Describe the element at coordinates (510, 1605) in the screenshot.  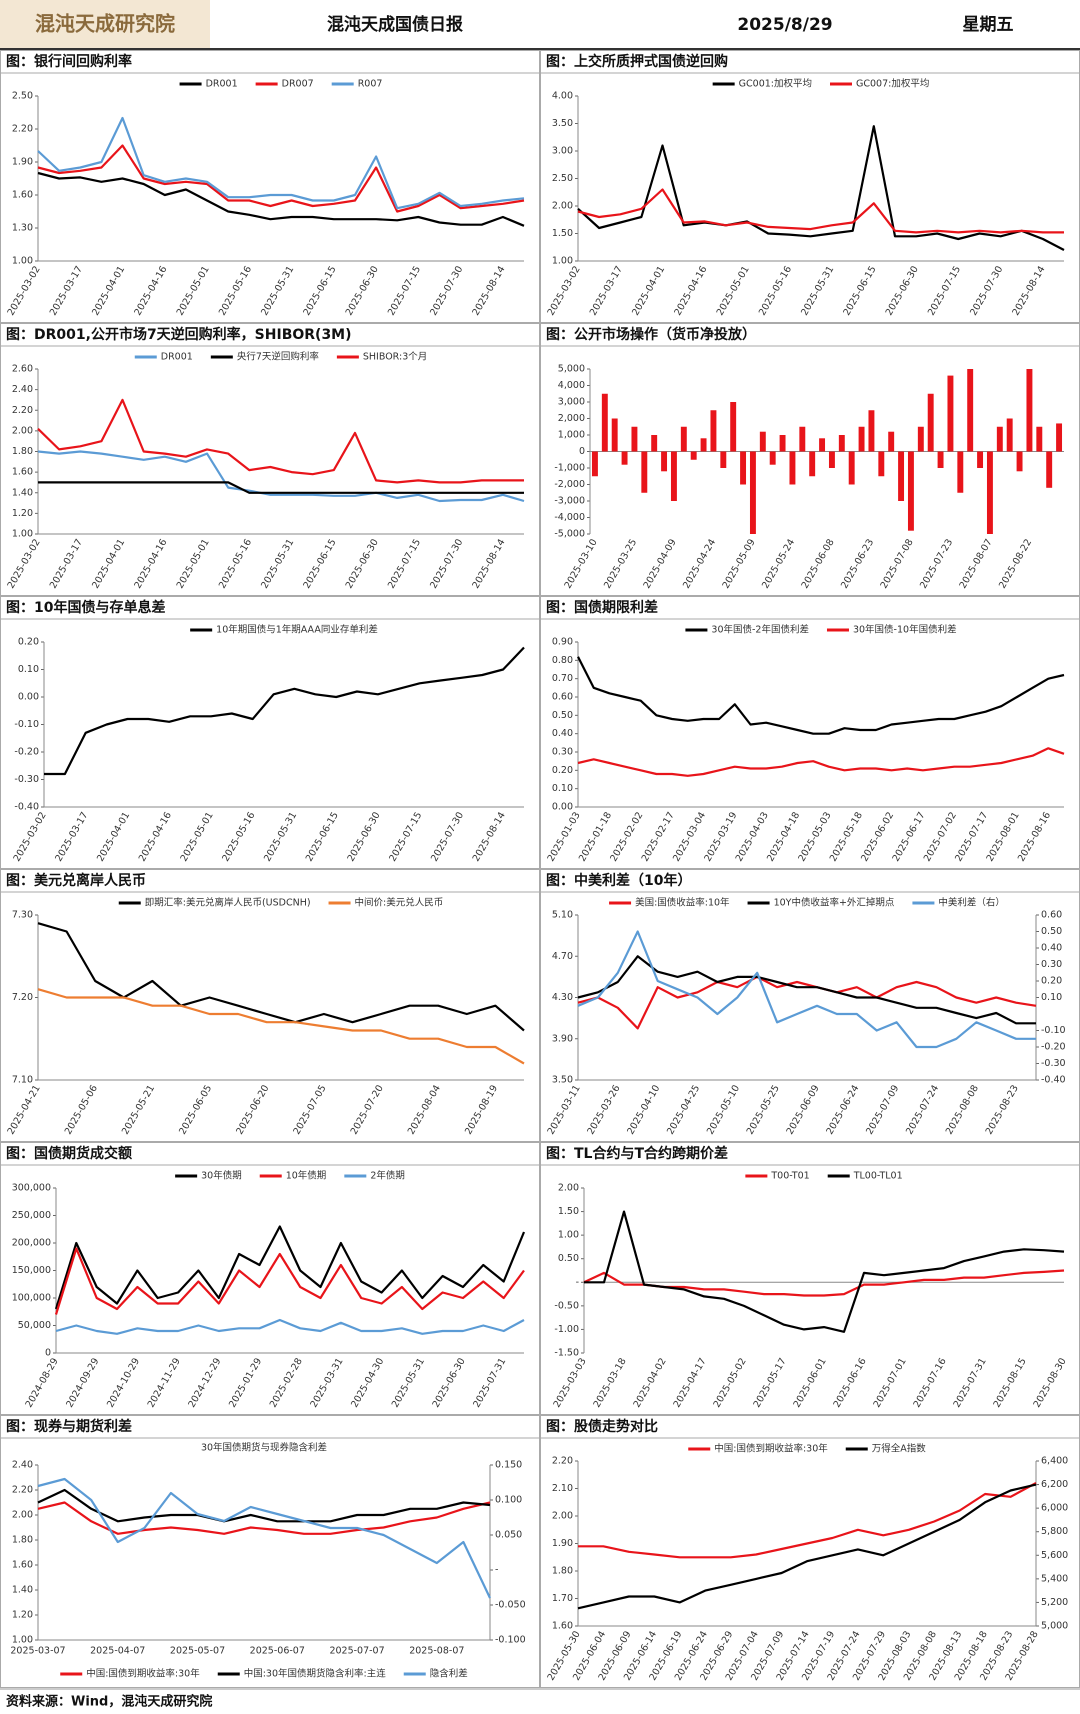
I see `y2-tick-label: -0.050` at that location.